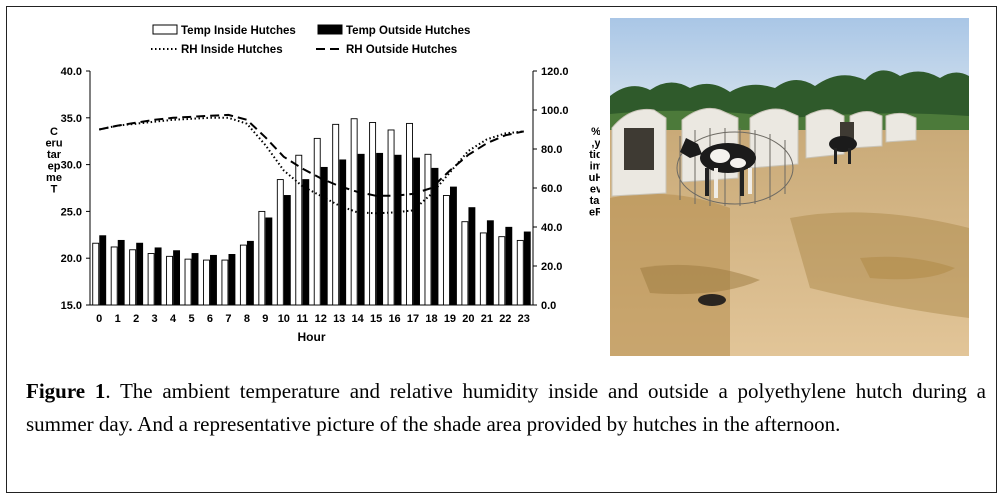  Describe the element at coordinates (71, 259) in the screenshot. I see `y-left-tick-label: 20.0` at that location.